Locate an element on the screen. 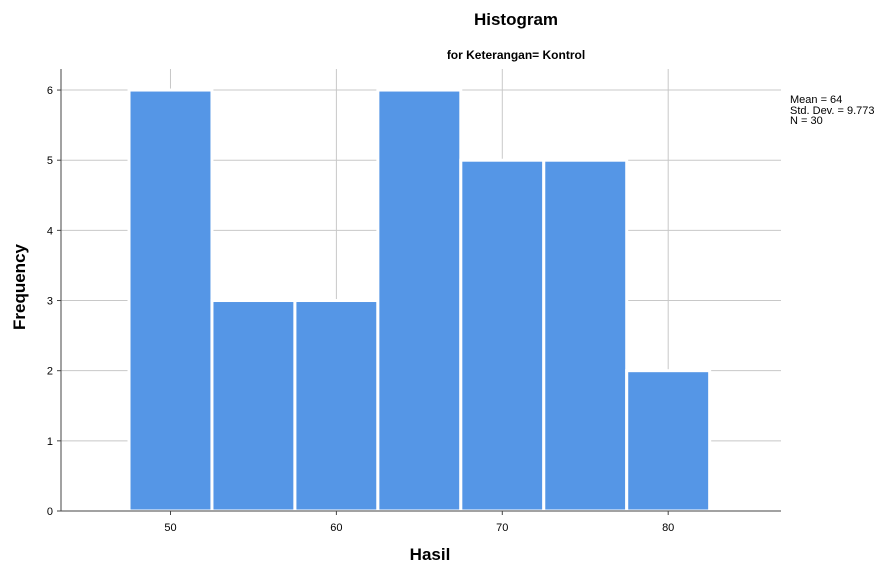 The width and height of the screenshot is (896, 569). stat-n: N = 30 is located at coordinates (806, 121).